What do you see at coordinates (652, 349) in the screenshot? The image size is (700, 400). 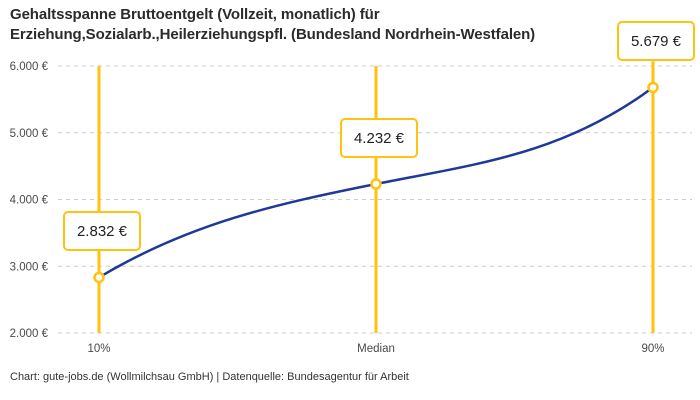 I see `x-axis-tick-label: 90%` at bounding box center [652, 349].